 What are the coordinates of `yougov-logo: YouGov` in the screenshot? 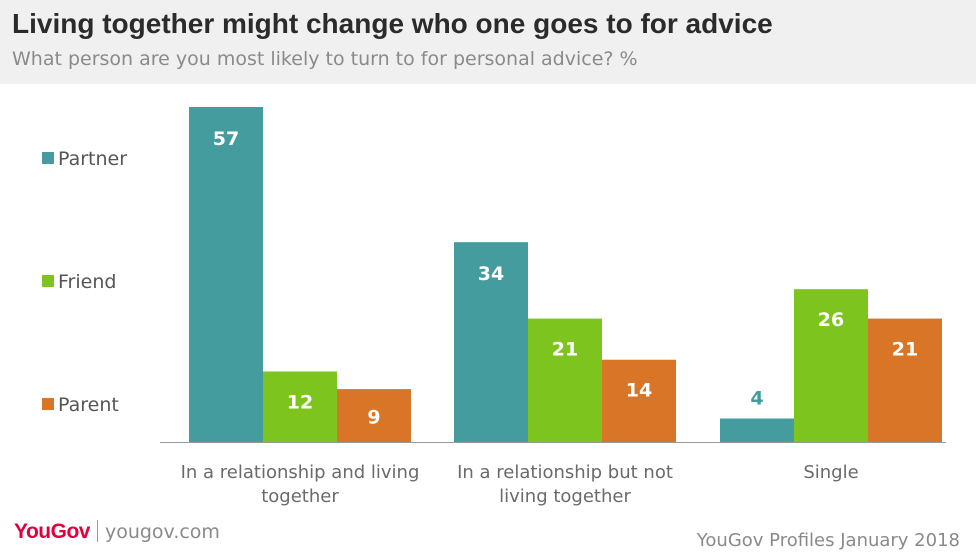 It's located at (52, 531).